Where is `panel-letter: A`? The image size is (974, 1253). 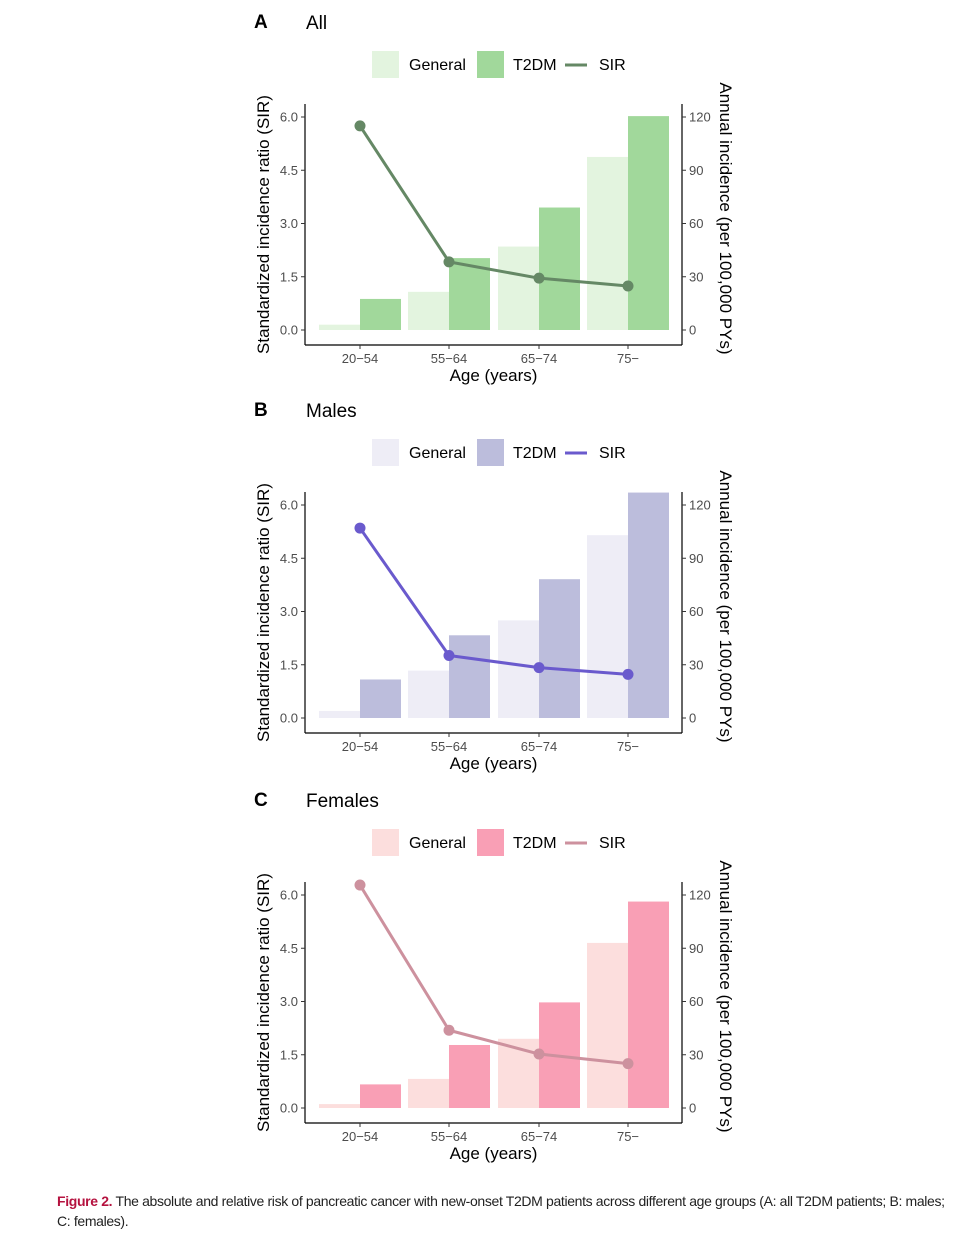 panel-letter: A is located at coordinates (261, 22).